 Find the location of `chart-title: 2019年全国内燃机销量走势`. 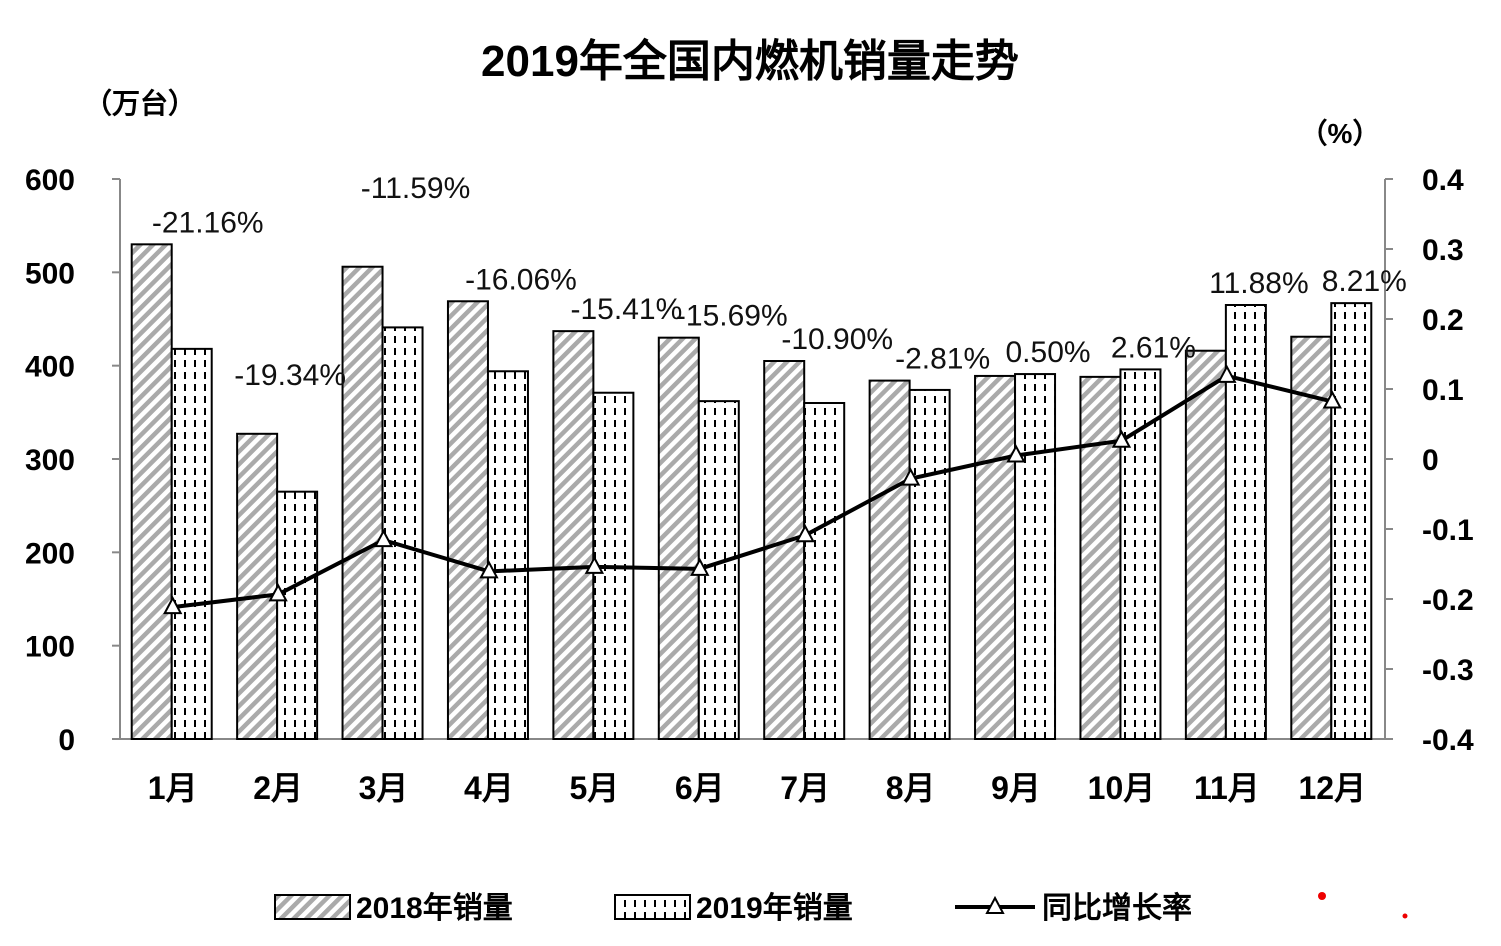

chart-title: 2019年全国内燃机销量走势 is located at coordinates (750, 61).